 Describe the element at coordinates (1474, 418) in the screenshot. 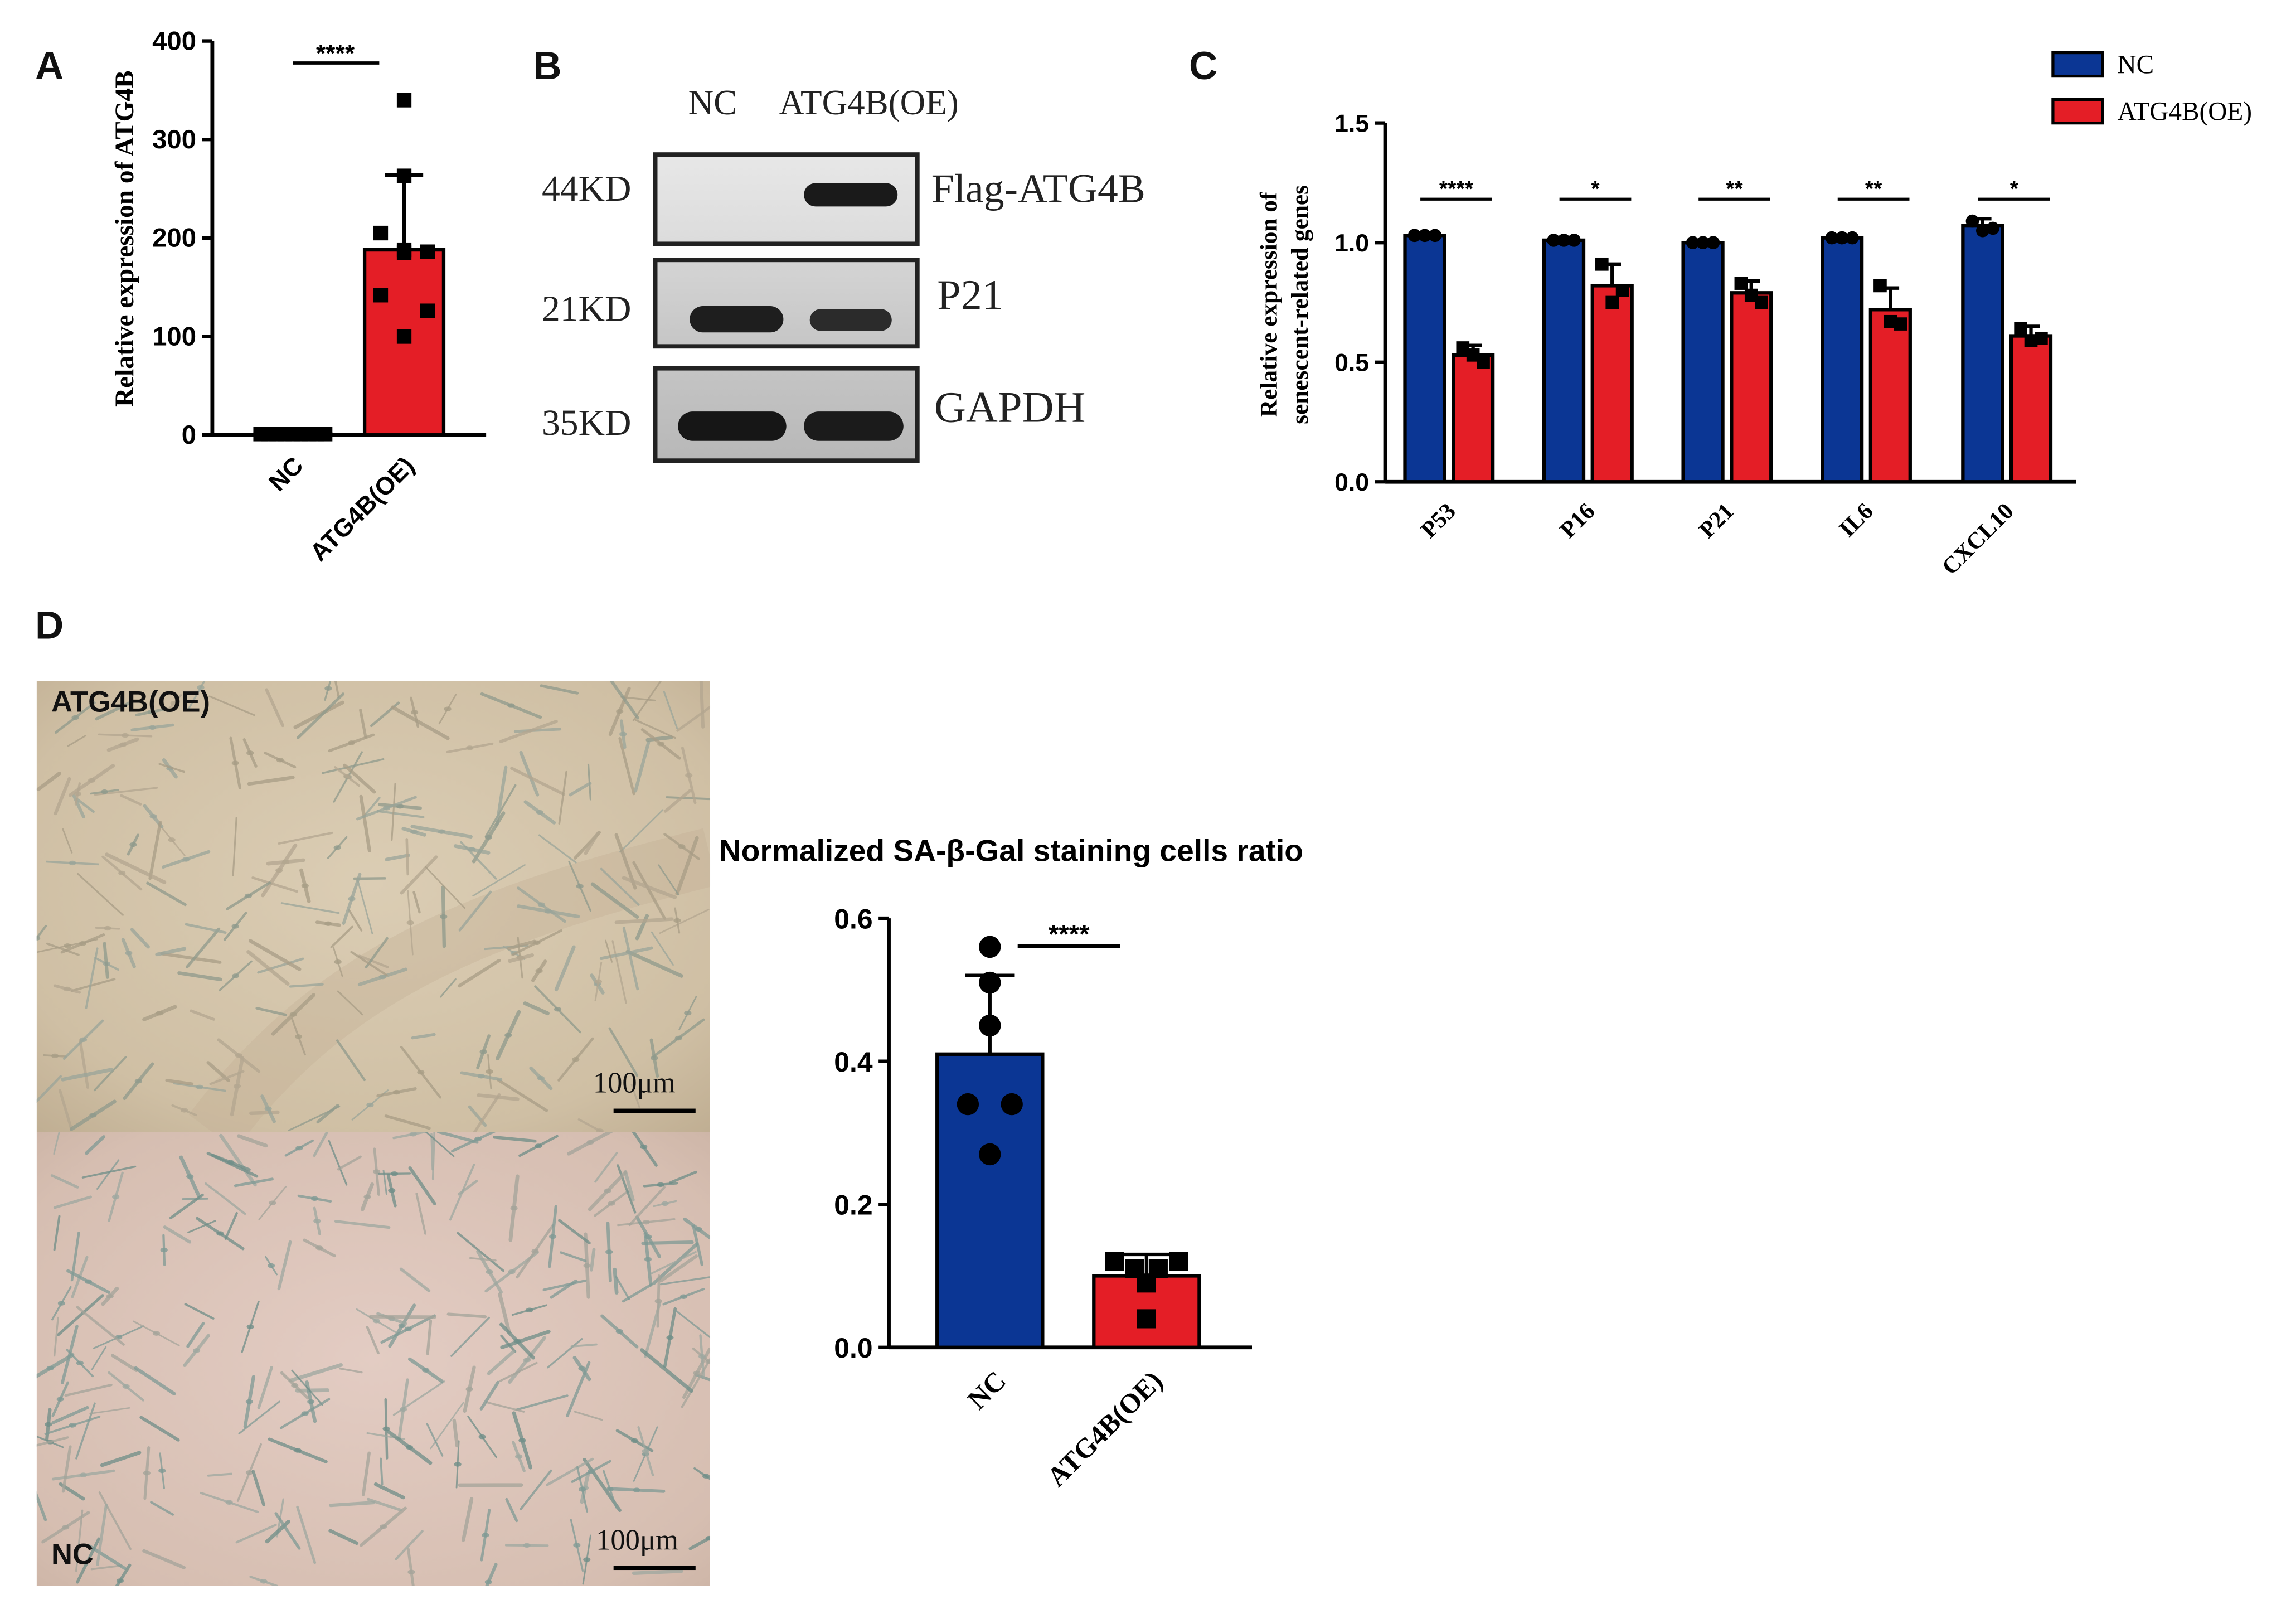

I see `bar` at that location.